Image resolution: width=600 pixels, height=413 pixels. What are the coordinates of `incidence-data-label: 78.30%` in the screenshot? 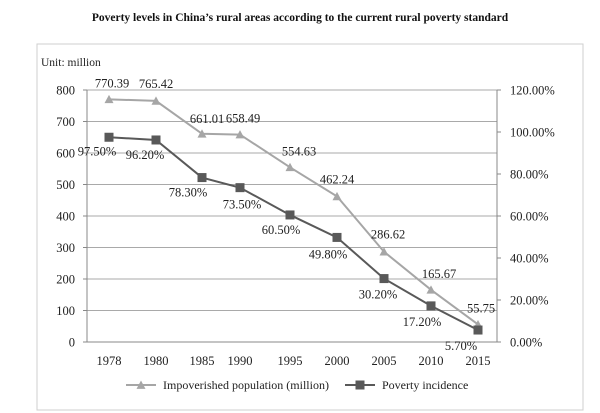 It's located at (188, 193).